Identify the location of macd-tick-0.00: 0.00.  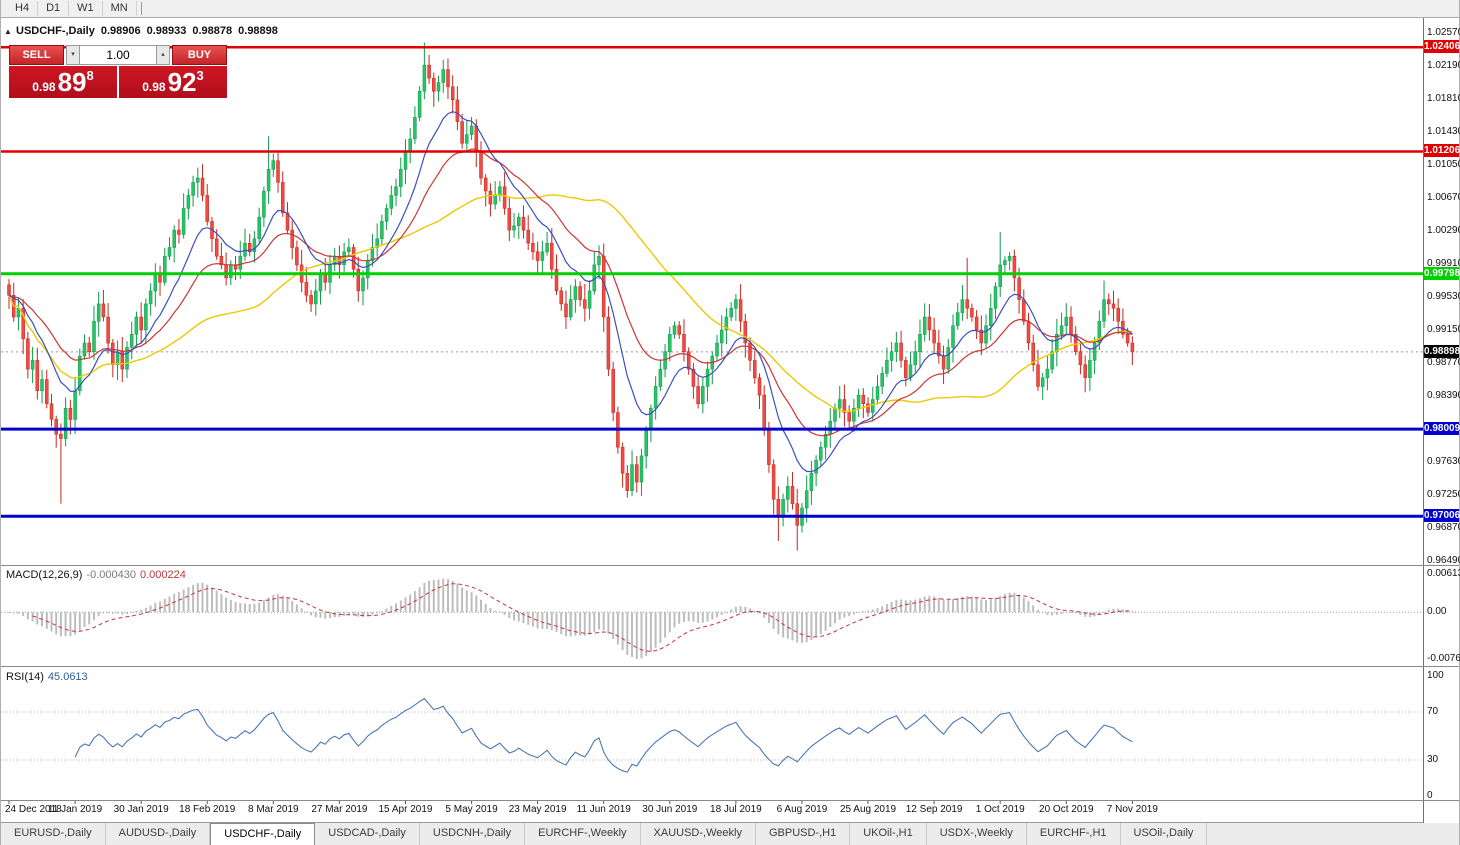
(1437, 612).